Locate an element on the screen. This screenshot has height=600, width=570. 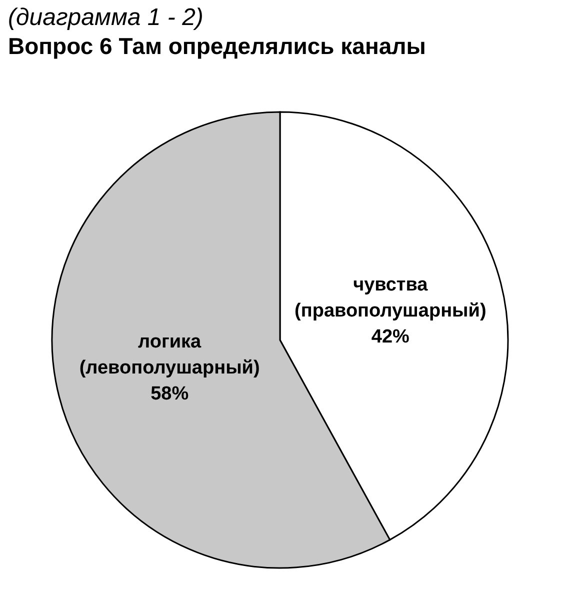
chart-title: Вопрос 6 Там определялись каналы is located at coordinates (217, 46).